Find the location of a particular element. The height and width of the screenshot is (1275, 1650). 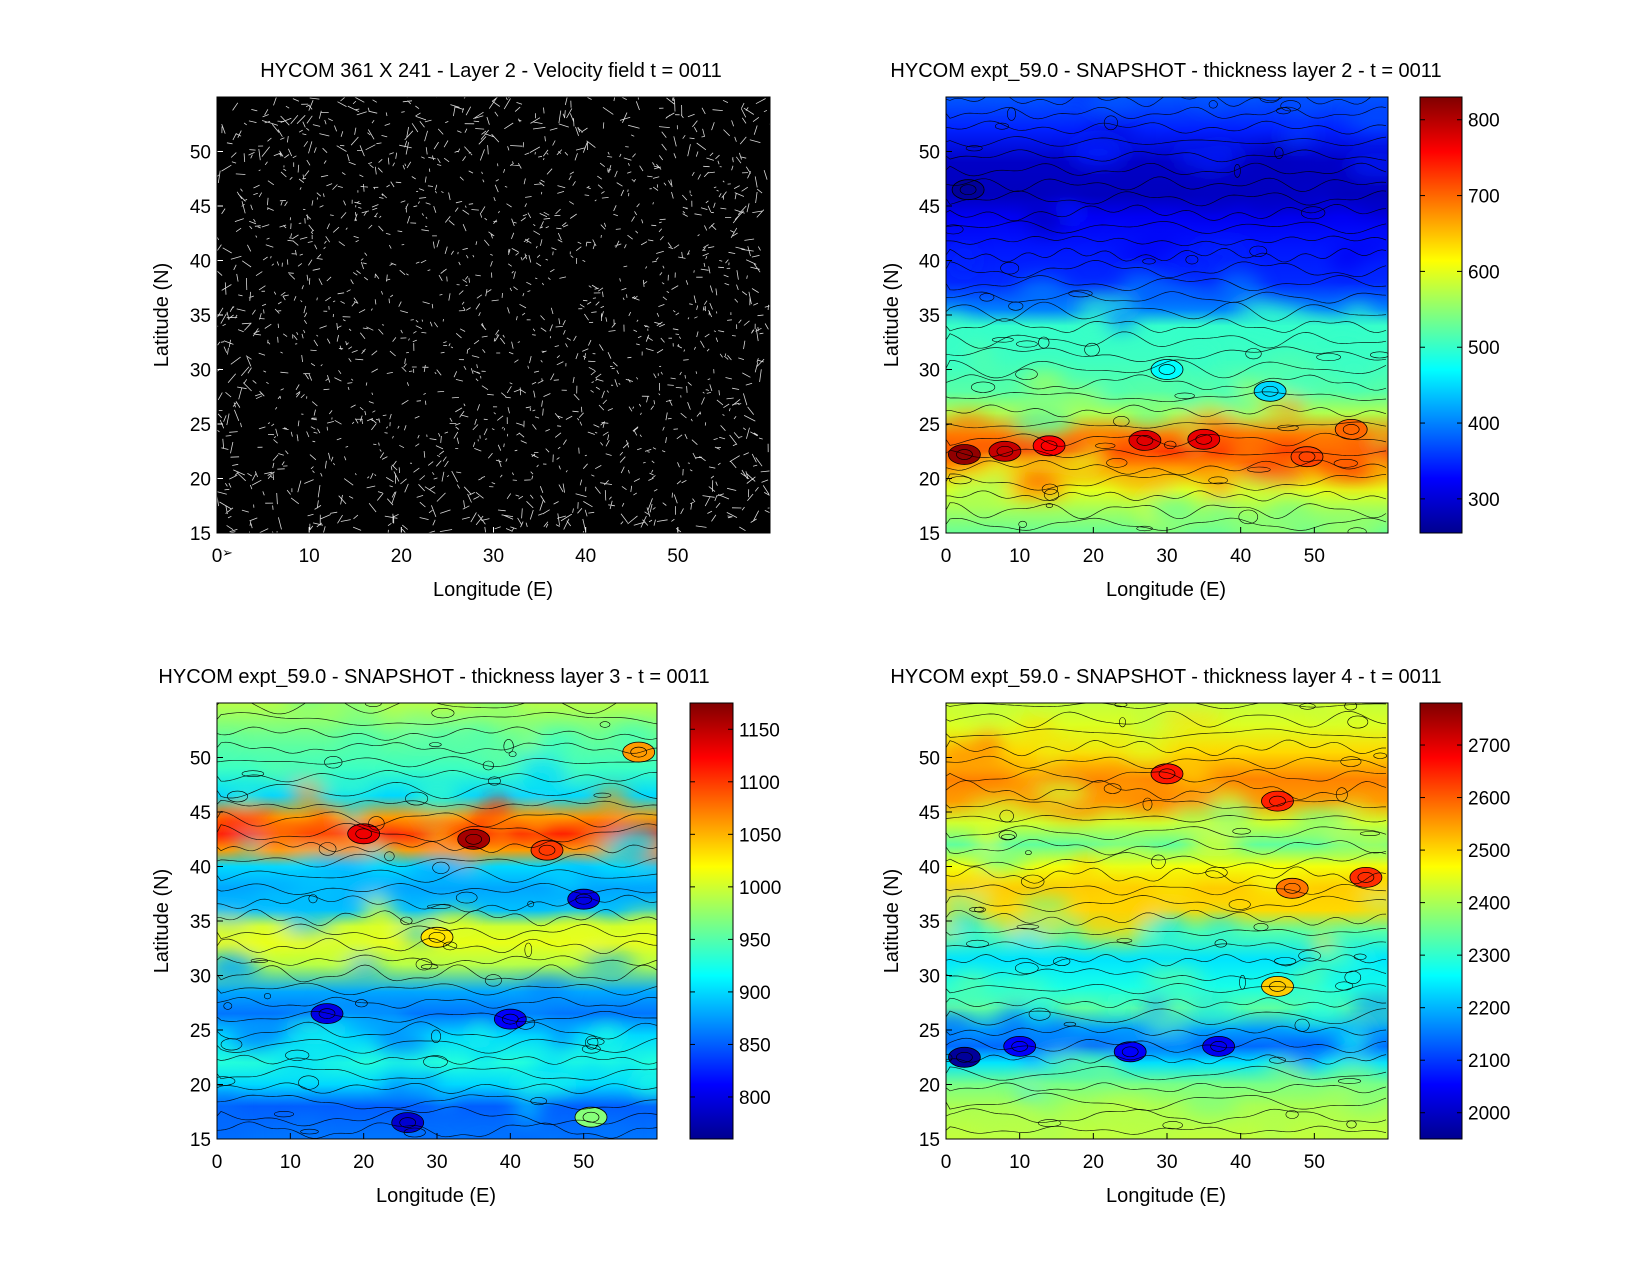

y-tick-label: 40 is located at coordinates (929, 868).